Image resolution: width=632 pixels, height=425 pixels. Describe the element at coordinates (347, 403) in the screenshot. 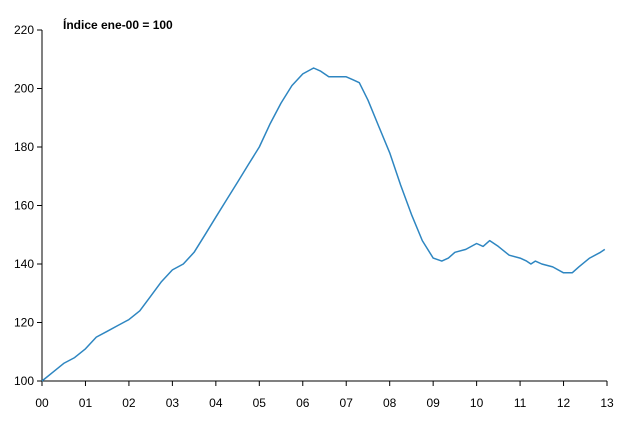

I see `x-tick-label: 07` at that location.